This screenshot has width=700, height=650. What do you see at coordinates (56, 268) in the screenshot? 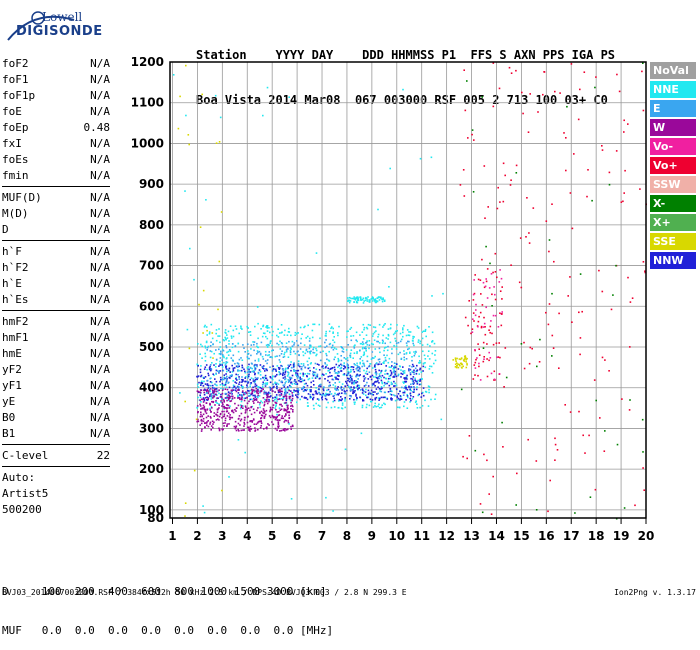
I see `param-row-hf2: h`F2 N/A` at bounding box center [56, 268].